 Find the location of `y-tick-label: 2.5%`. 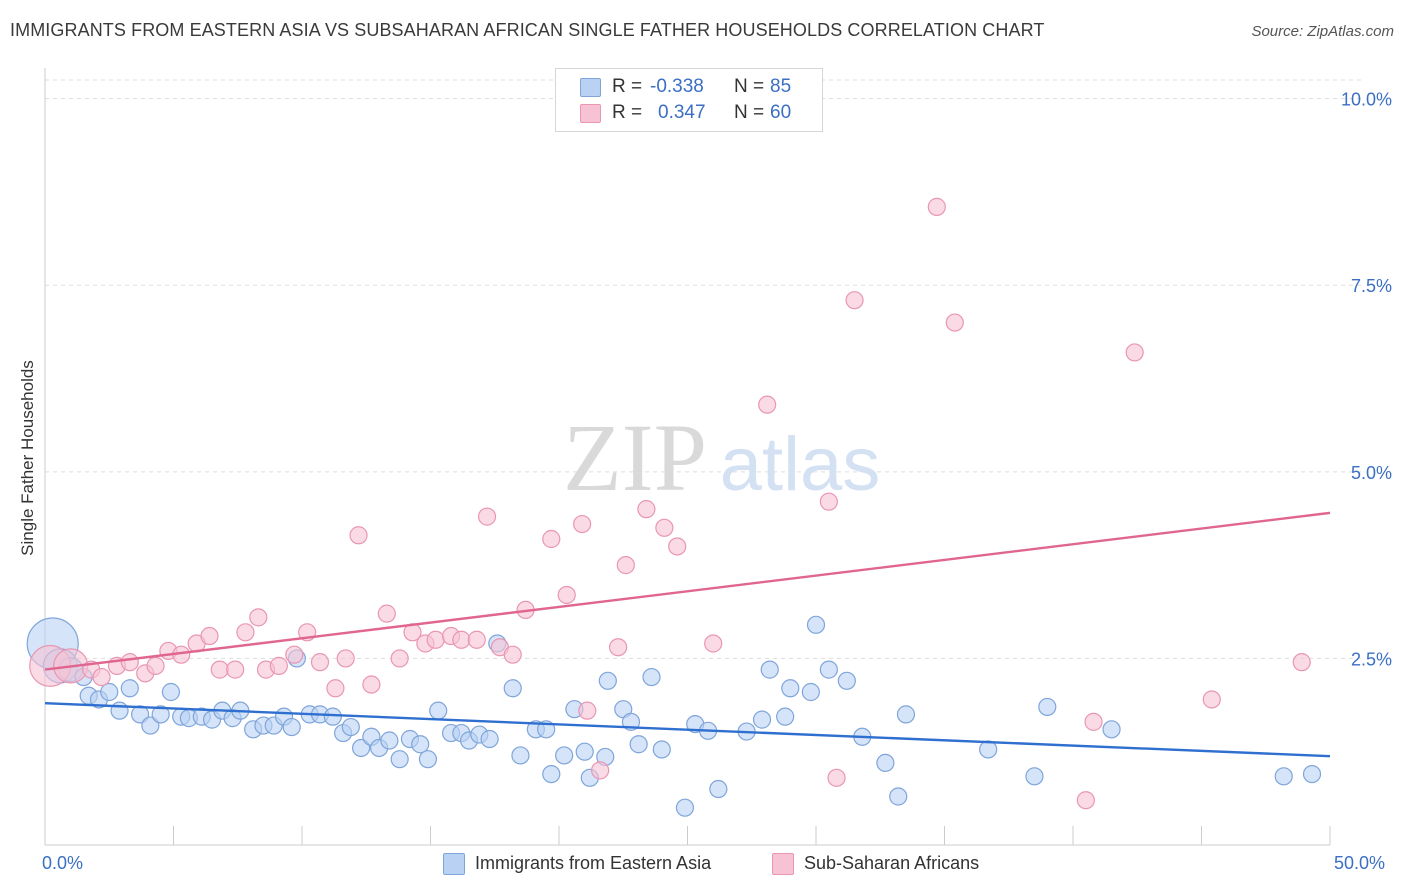

y-tick-label: 2.5% is located at coordinates (1371, 659).